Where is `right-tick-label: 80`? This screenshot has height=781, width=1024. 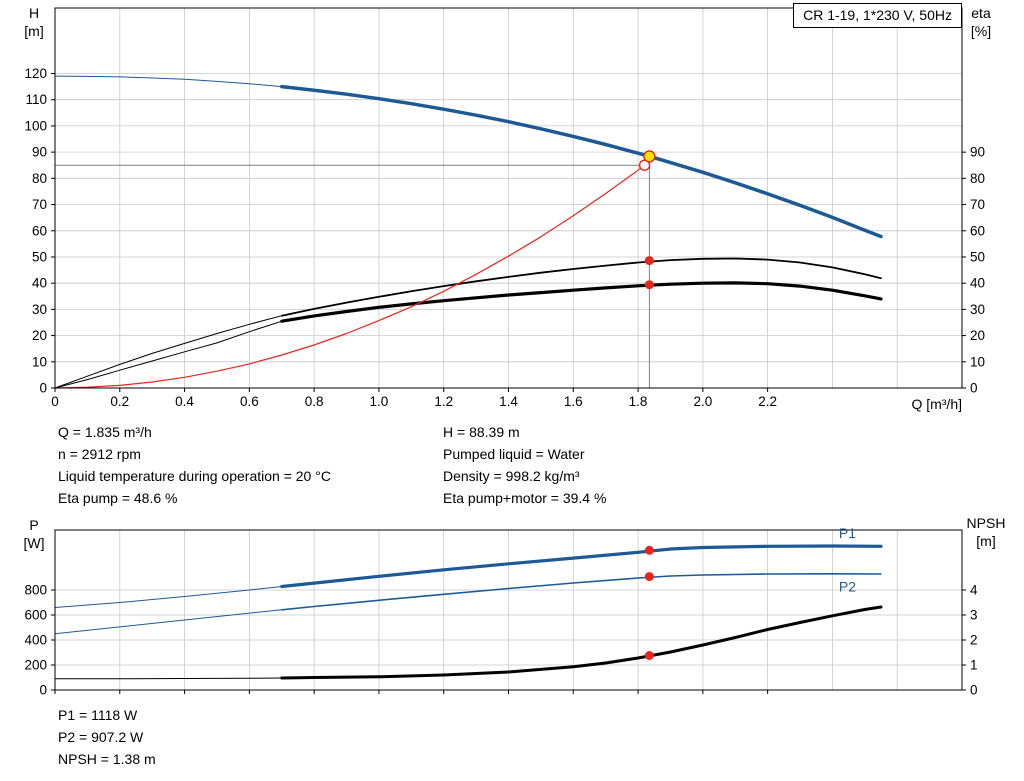 right-tick-label: 80 is located at coordinates (977, 178).